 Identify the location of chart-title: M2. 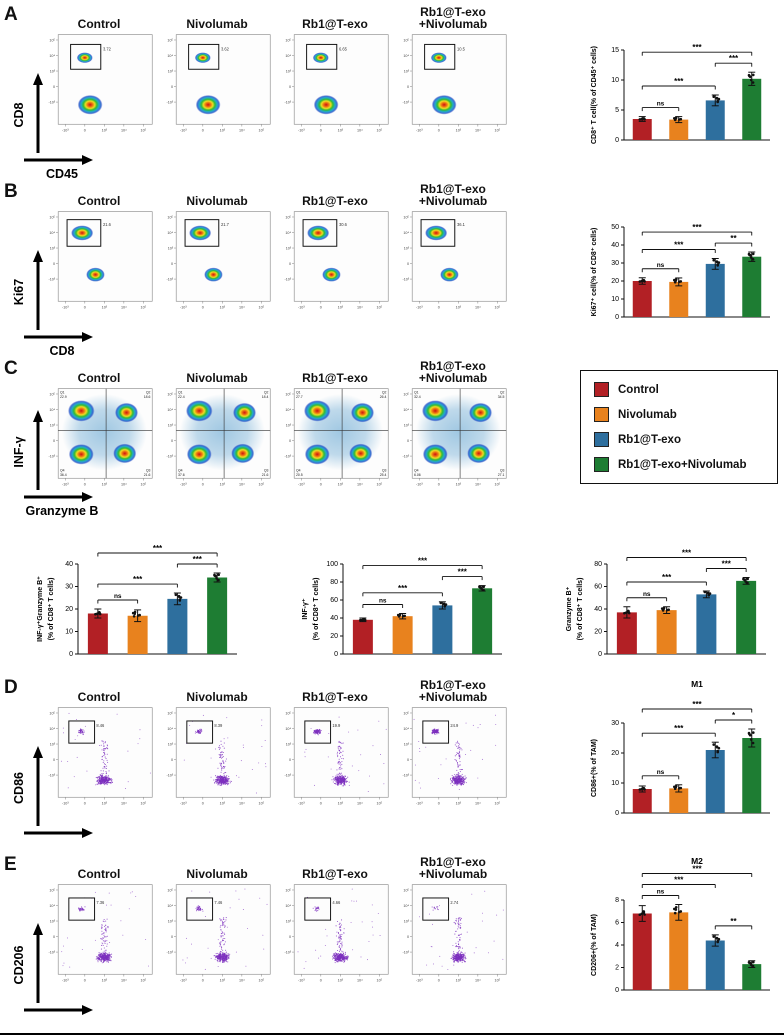
(697, 861).